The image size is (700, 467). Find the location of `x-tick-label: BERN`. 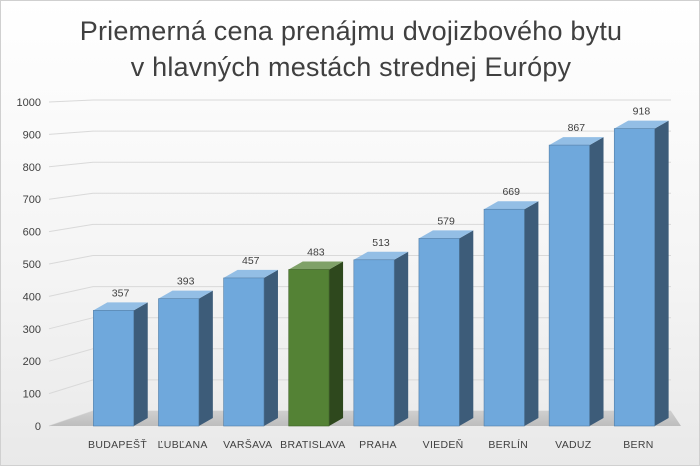

x-tick-label: BERN is located at coordinates (638, 445).